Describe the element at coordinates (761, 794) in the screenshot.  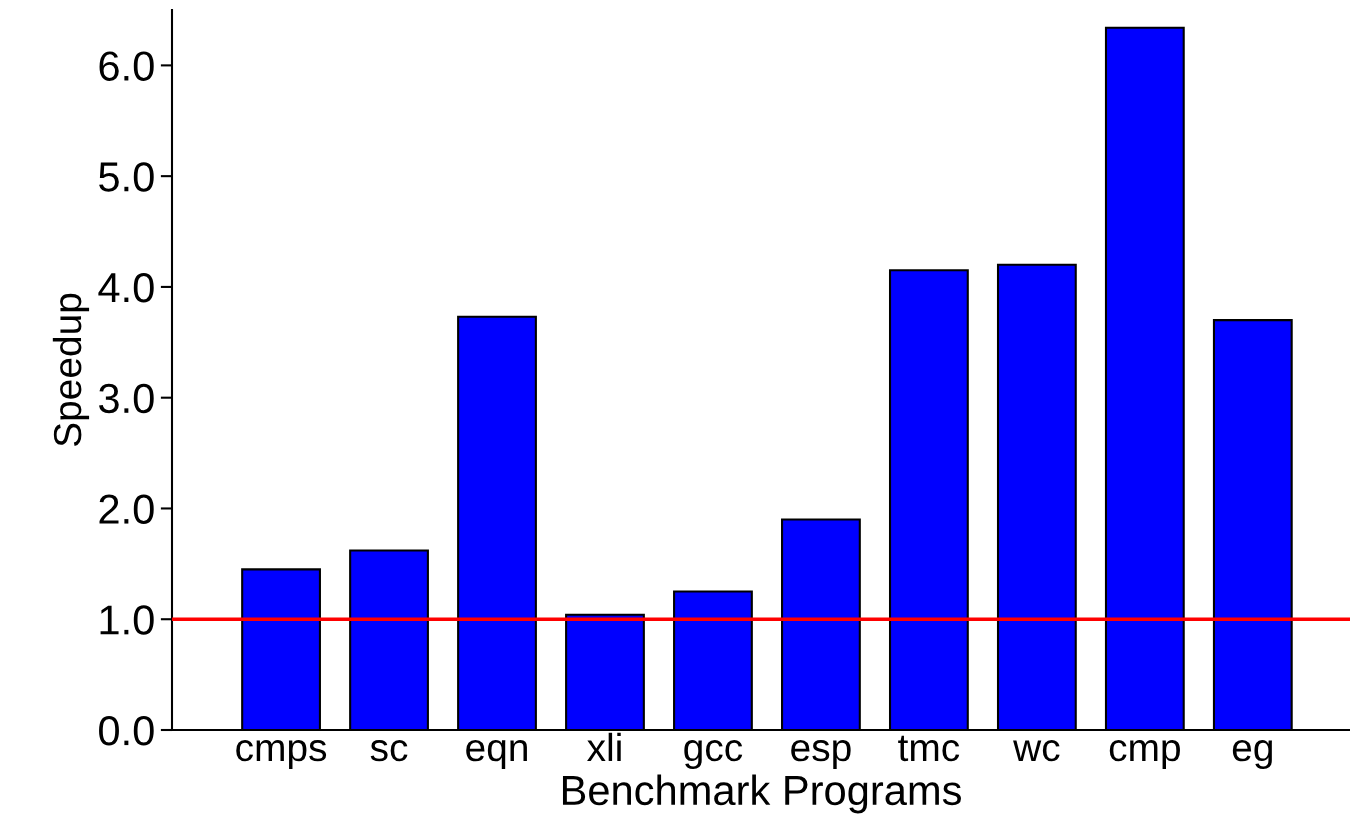
I see `x-axis-title: Benchmark Programs` at that location.